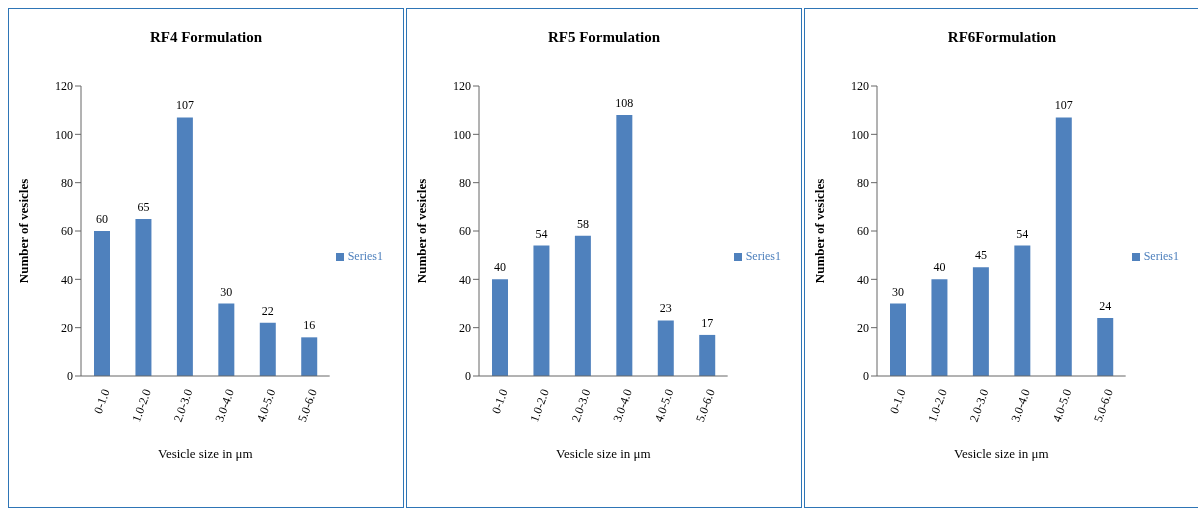 The image size is (1198, 520). What do you see at coordinates (980, 255) in the screenshot?
I see `data-label: 45` at bounding box center [980, 255].